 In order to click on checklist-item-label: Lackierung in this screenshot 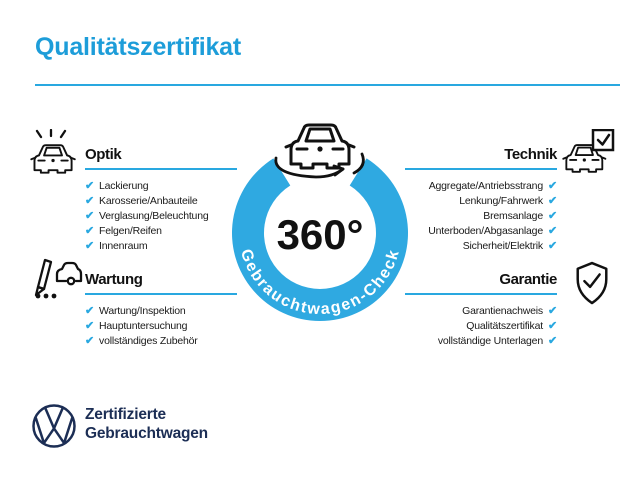, I will do `click(124, 186)`.